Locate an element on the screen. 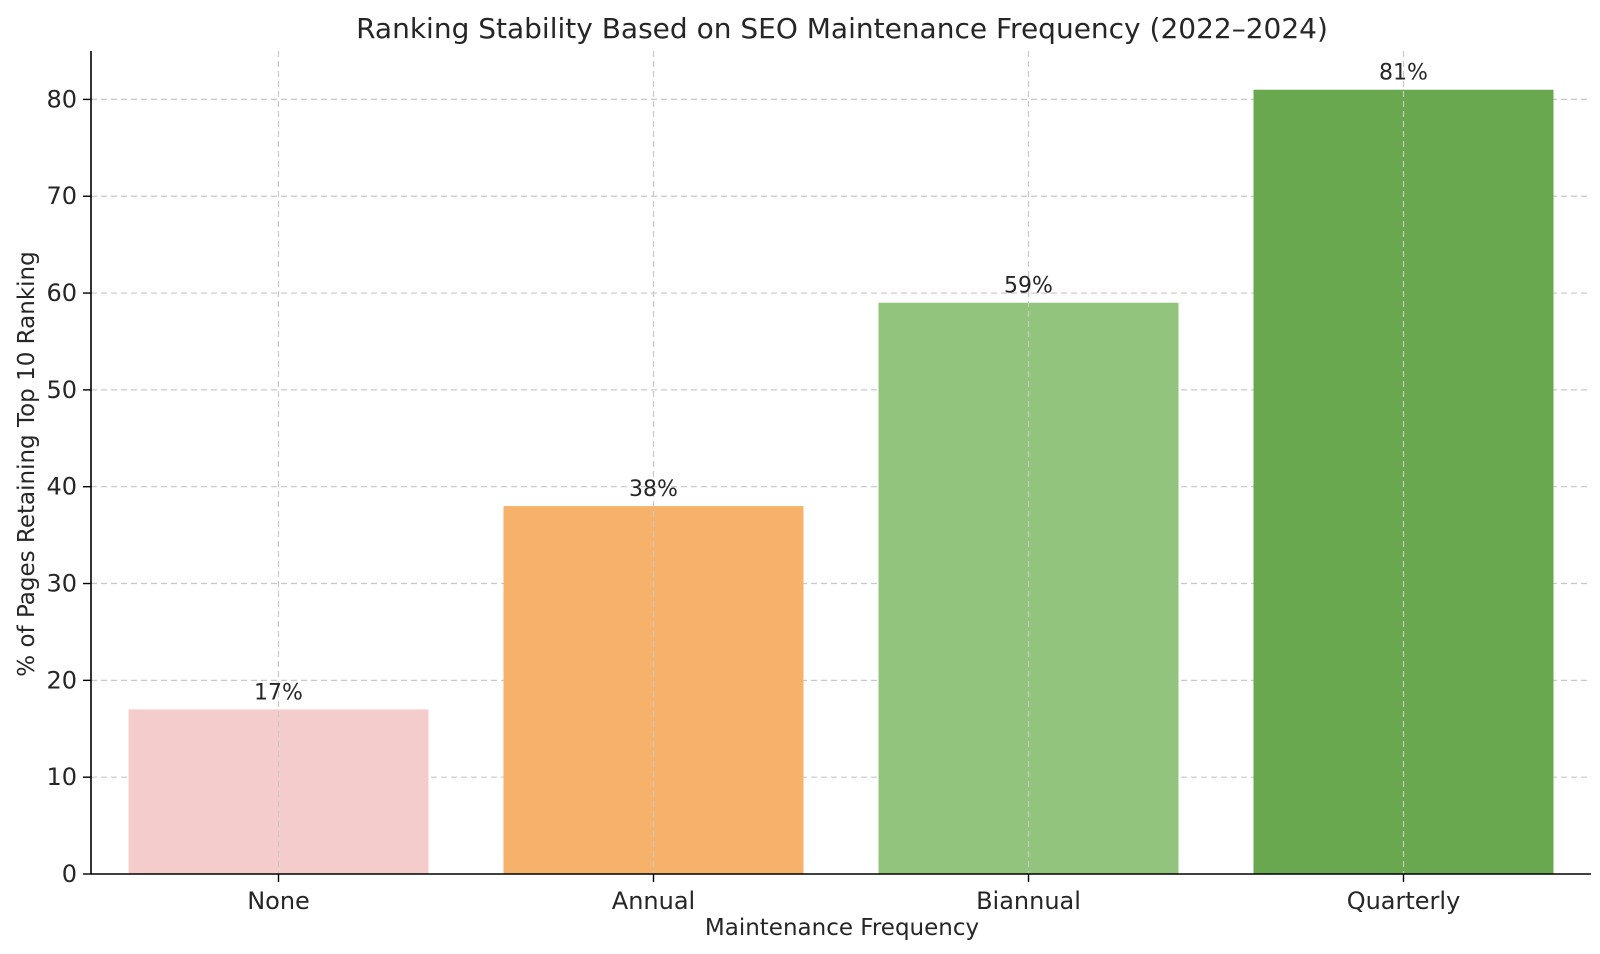 This screenshot has width=1600, height=954. data-label: 38% is located at coordinates (653, 489).